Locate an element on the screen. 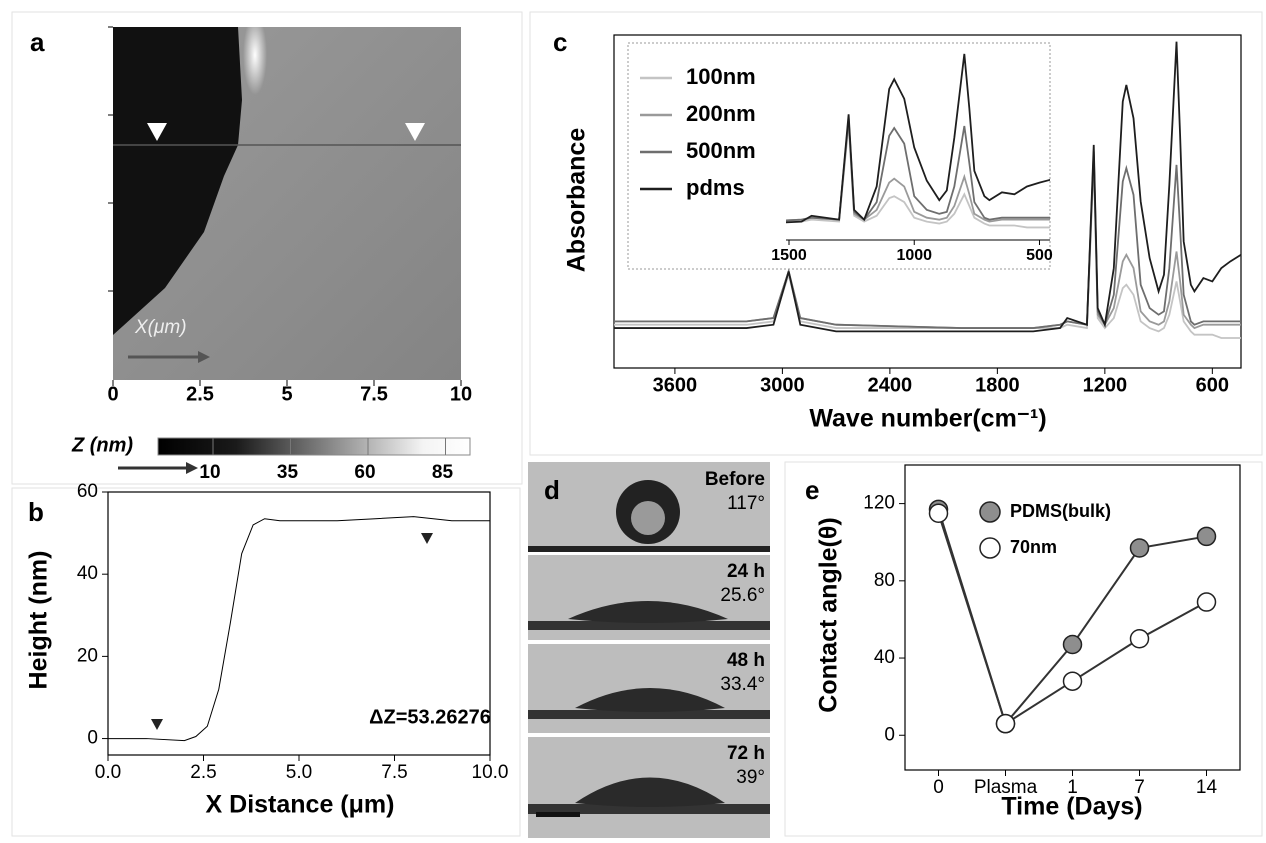 Image resolution: width=1266 pixels, height=843 pixels. y-axis-title: Absorbance is located at coordinates (577, 200).